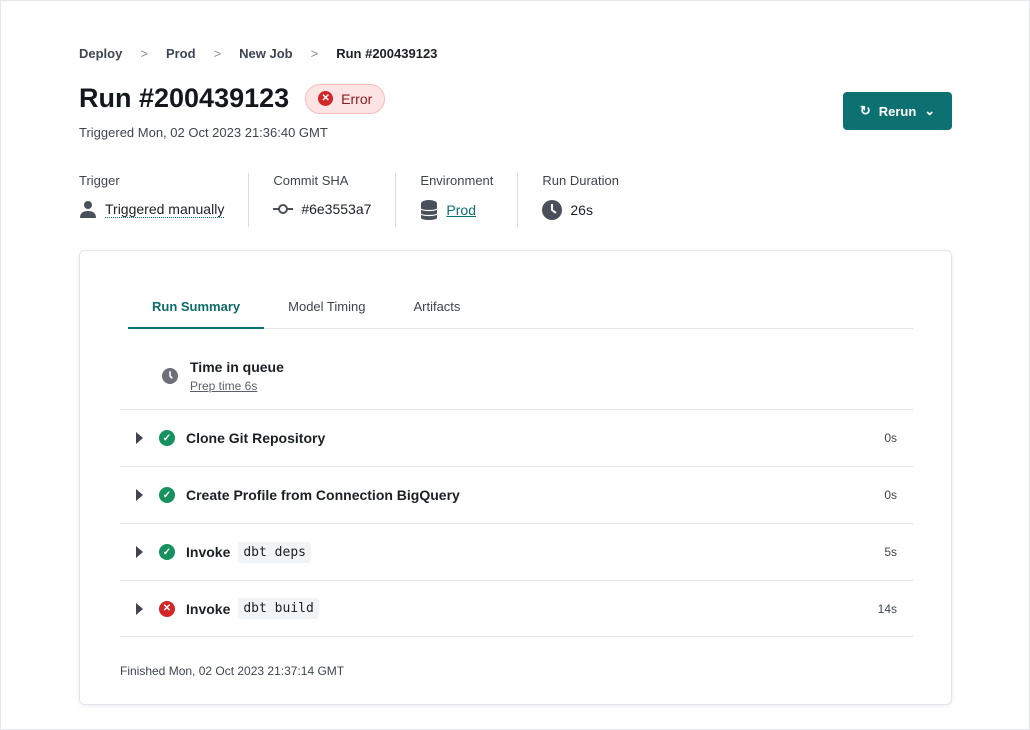 The width and height of the screenshot is (1030, 730). I want to click on breadcrumb-prod: Prod, so click(180, 53).